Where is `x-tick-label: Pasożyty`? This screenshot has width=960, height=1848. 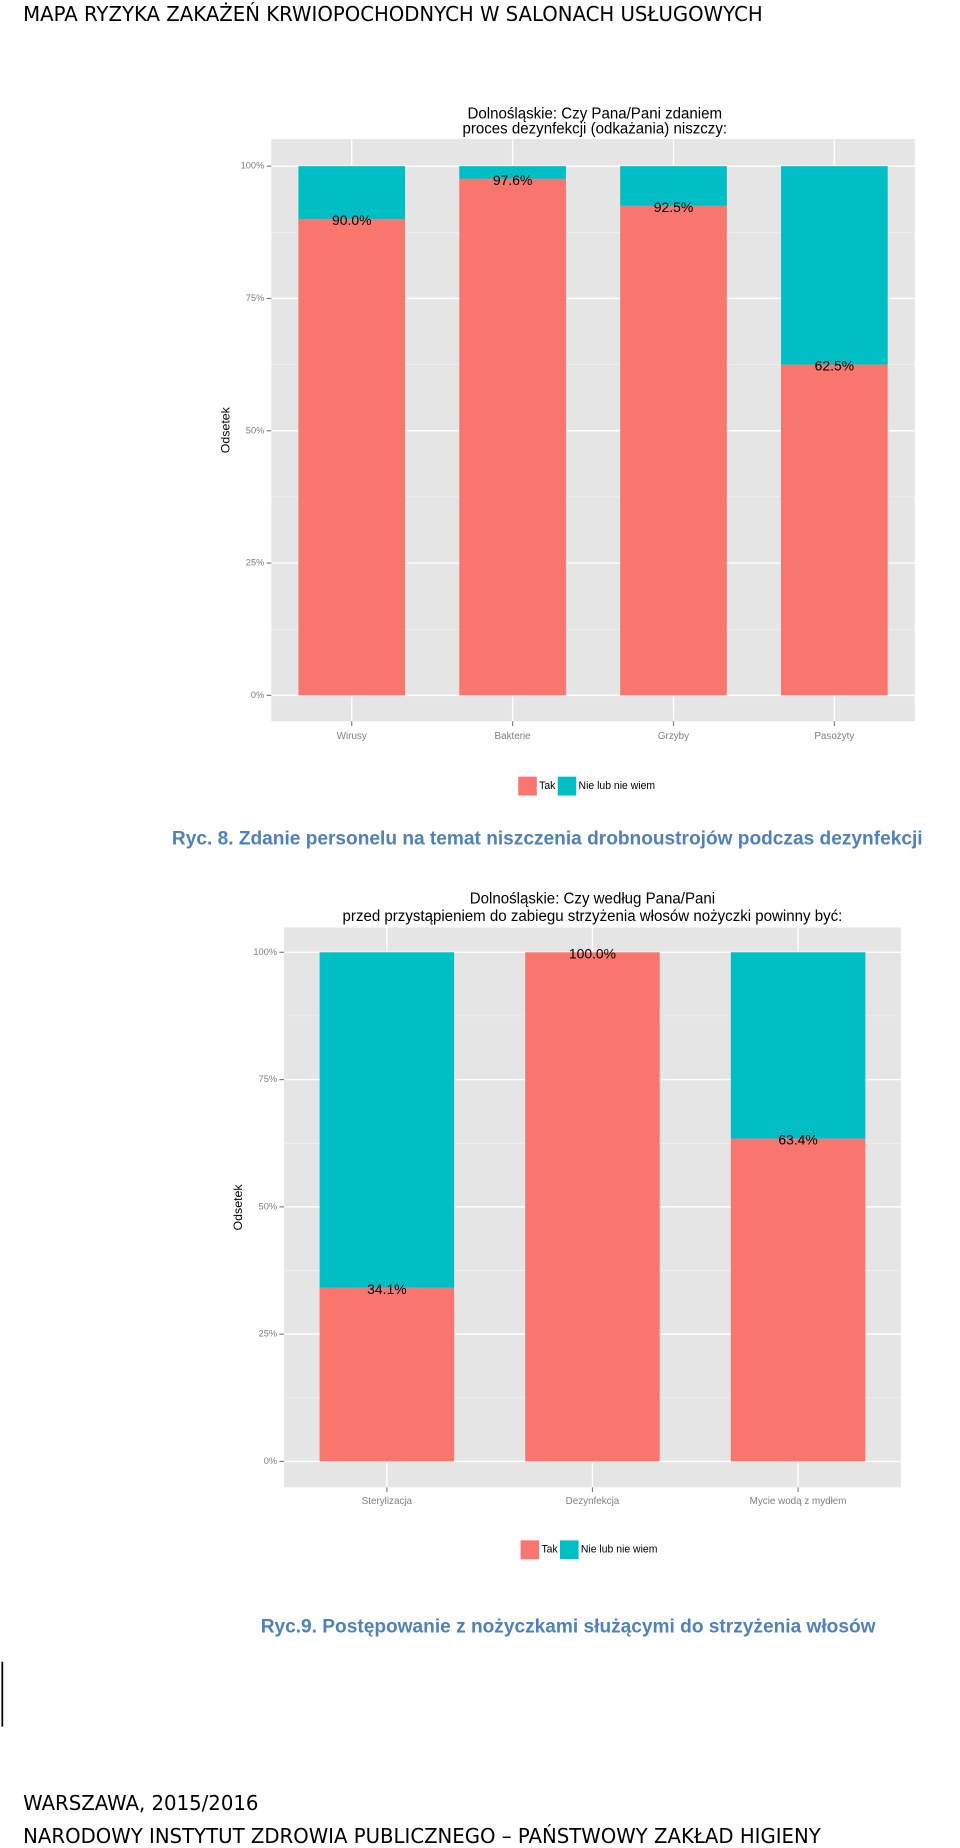
x-tick-label: Pasożyty is located at coordinates (834, 736).